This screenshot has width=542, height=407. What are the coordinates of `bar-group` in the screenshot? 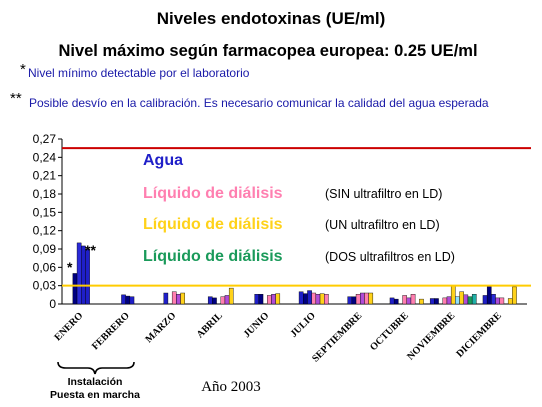 It's located at (294, 273).